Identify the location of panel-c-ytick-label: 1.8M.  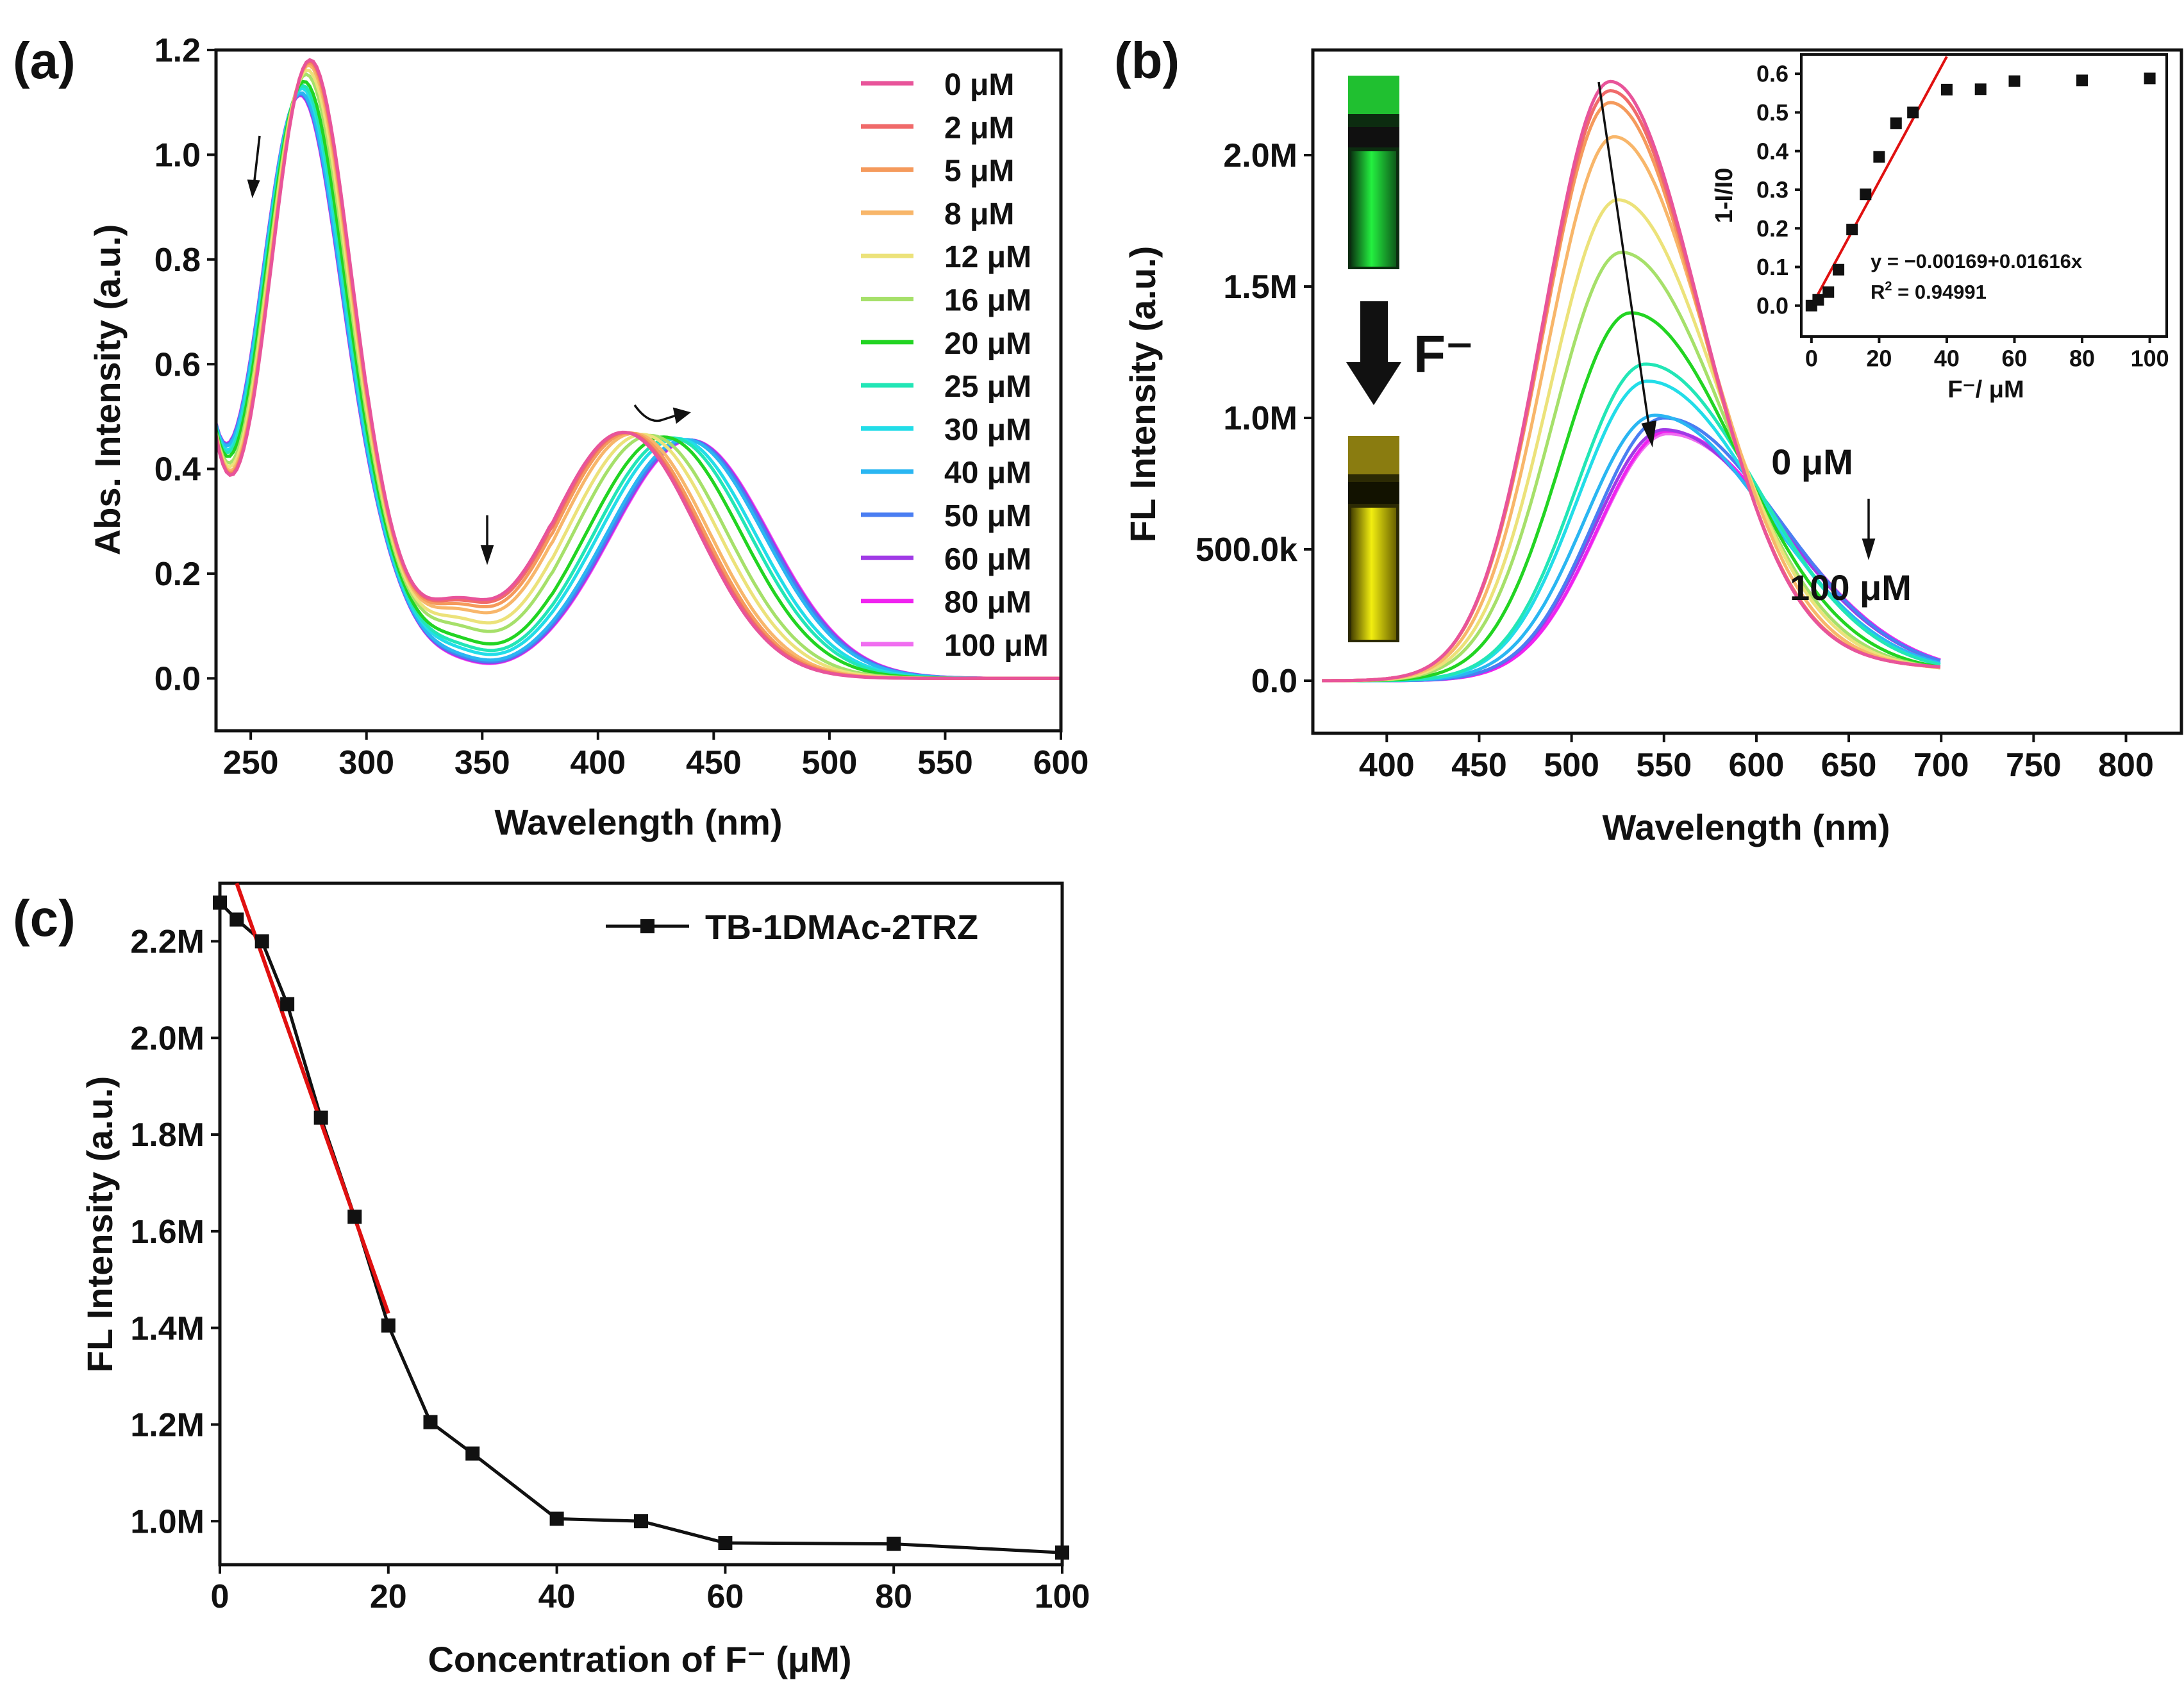
(167, 1135).